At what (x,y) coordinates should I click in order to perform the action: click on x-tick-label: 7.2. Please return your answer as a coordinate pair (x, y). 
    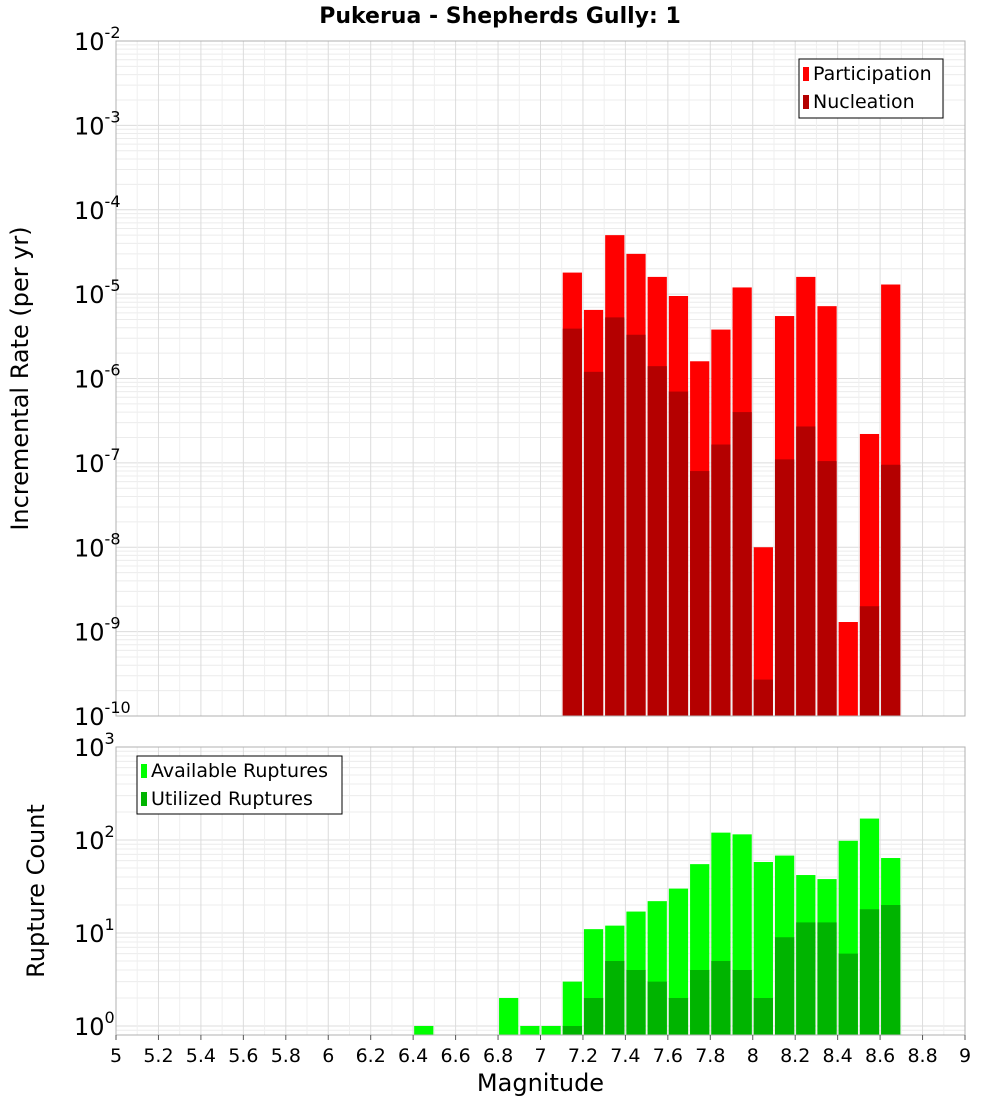
    Looking at the image, I should click on (583, 1056).